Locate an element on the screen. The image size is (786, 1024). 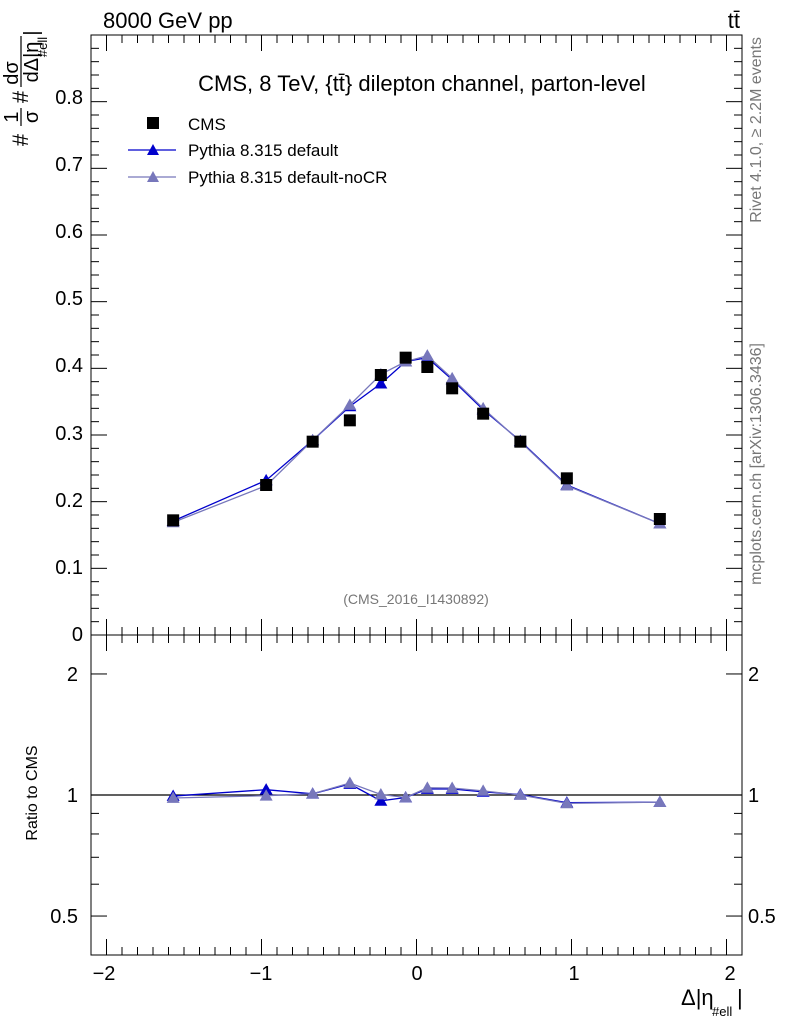
main-y-tick-labels: 0.1 0.2 0.3 0.4 0.5 0.6 0.7 0.8 0 is located at coordinates (69, 366).